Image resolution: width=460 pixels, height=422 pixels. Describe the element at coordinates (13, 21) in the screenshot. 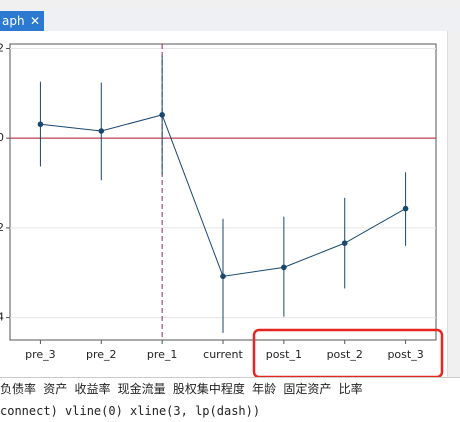

I see `tab-title: aph` at that location.